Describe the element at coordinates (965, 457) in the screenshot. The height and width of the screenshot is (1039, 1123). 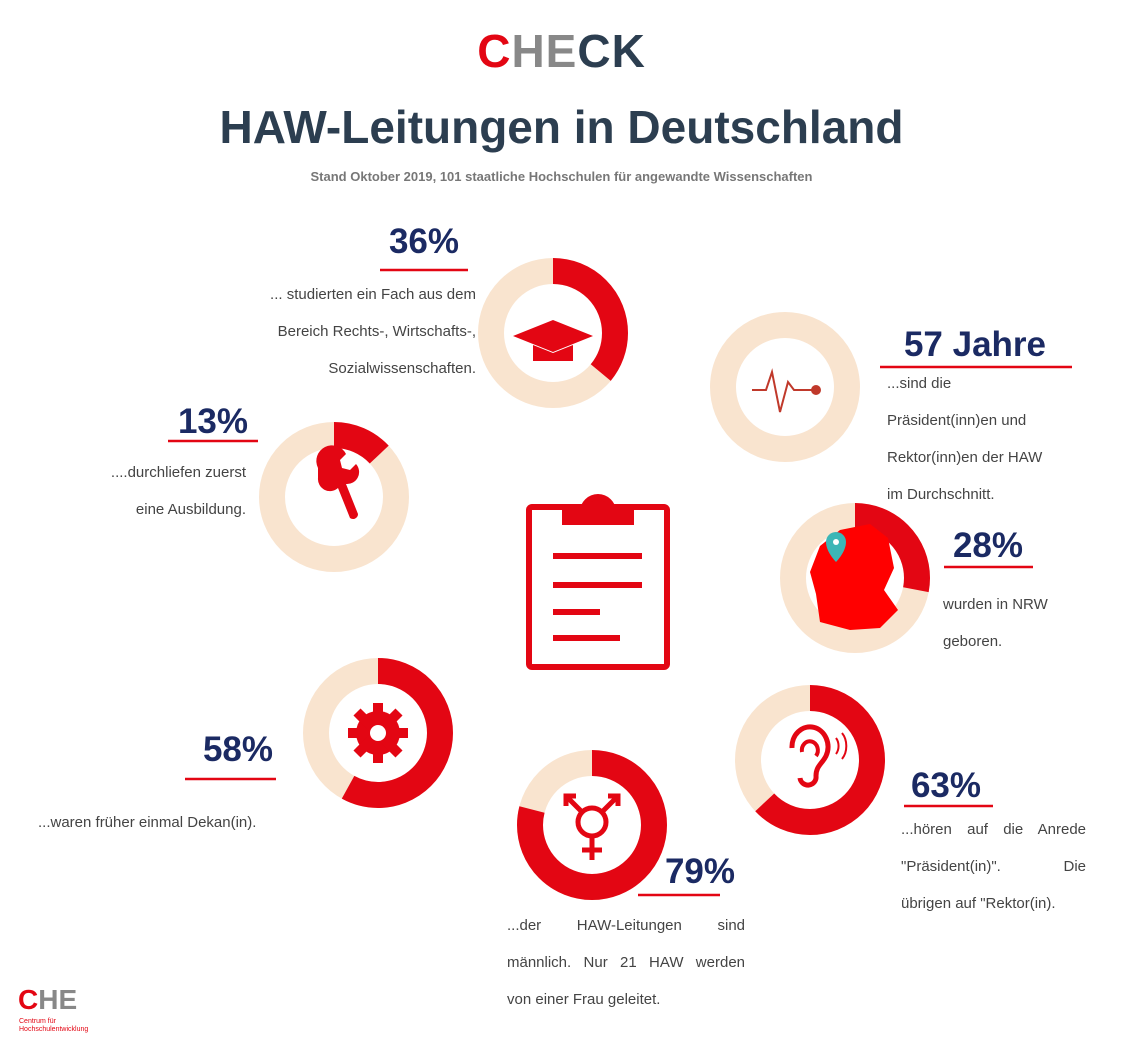
I see `description-line: Rektor(inn)en der HAW` at that location.